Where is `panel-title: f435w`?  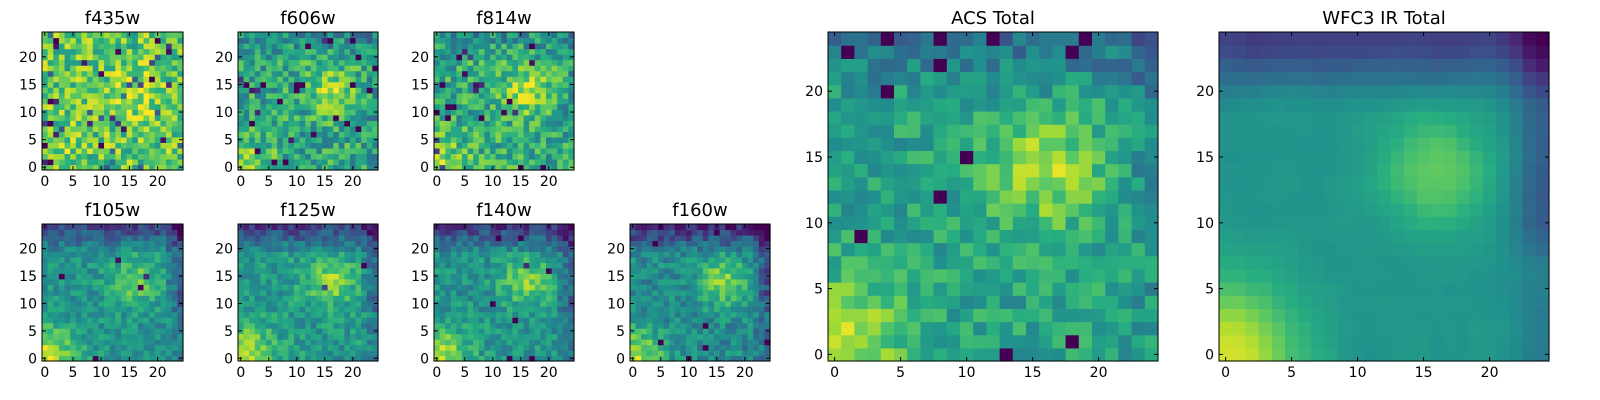 panel-title: f435w is located at coordinates (112, 18).